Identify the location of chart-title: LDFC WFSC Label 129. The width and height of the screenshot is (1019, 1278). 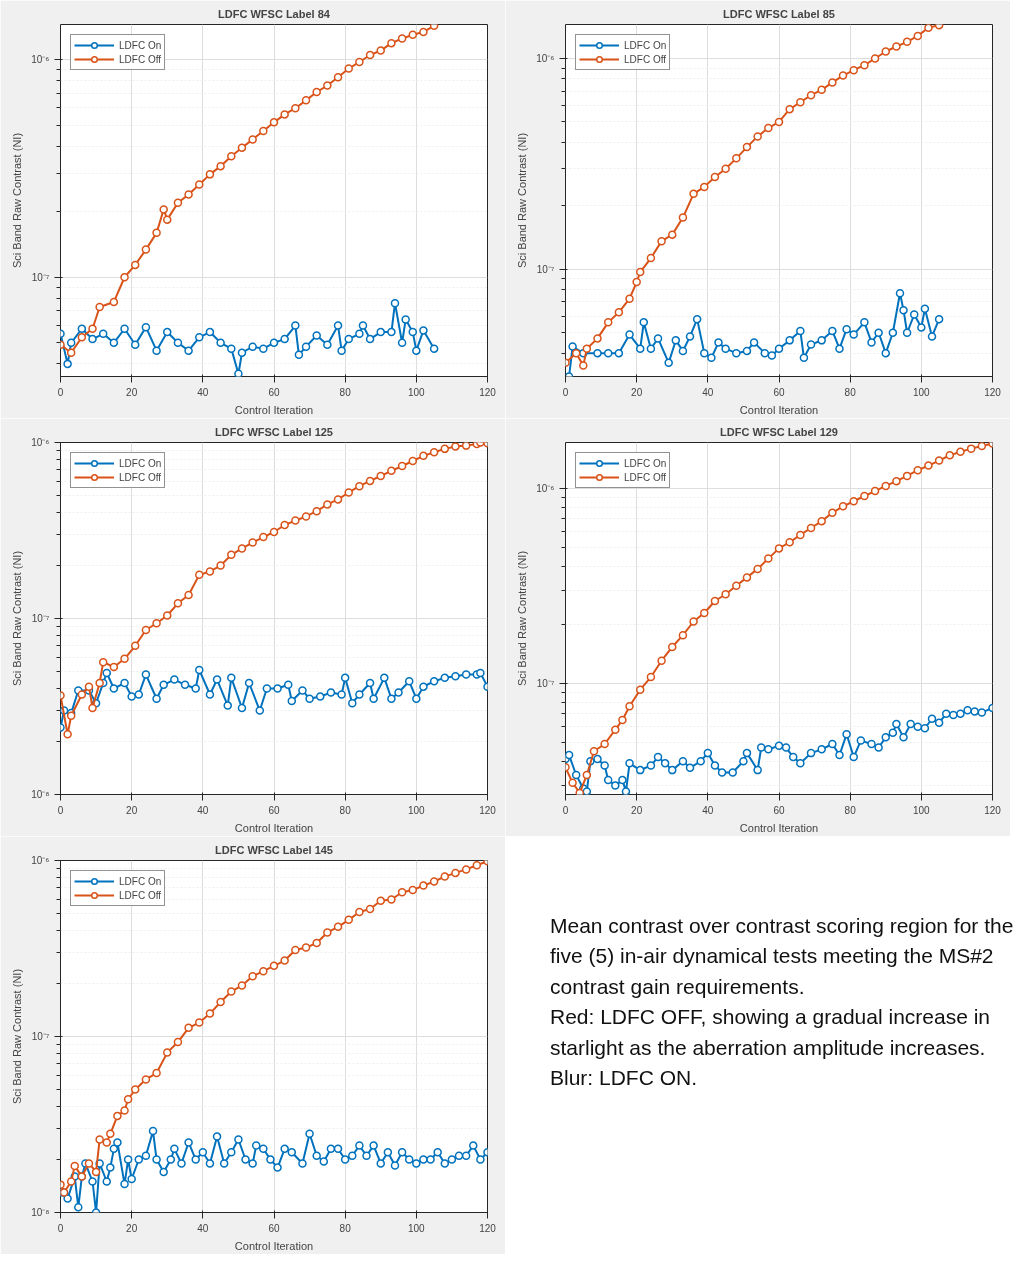
(779, 431).